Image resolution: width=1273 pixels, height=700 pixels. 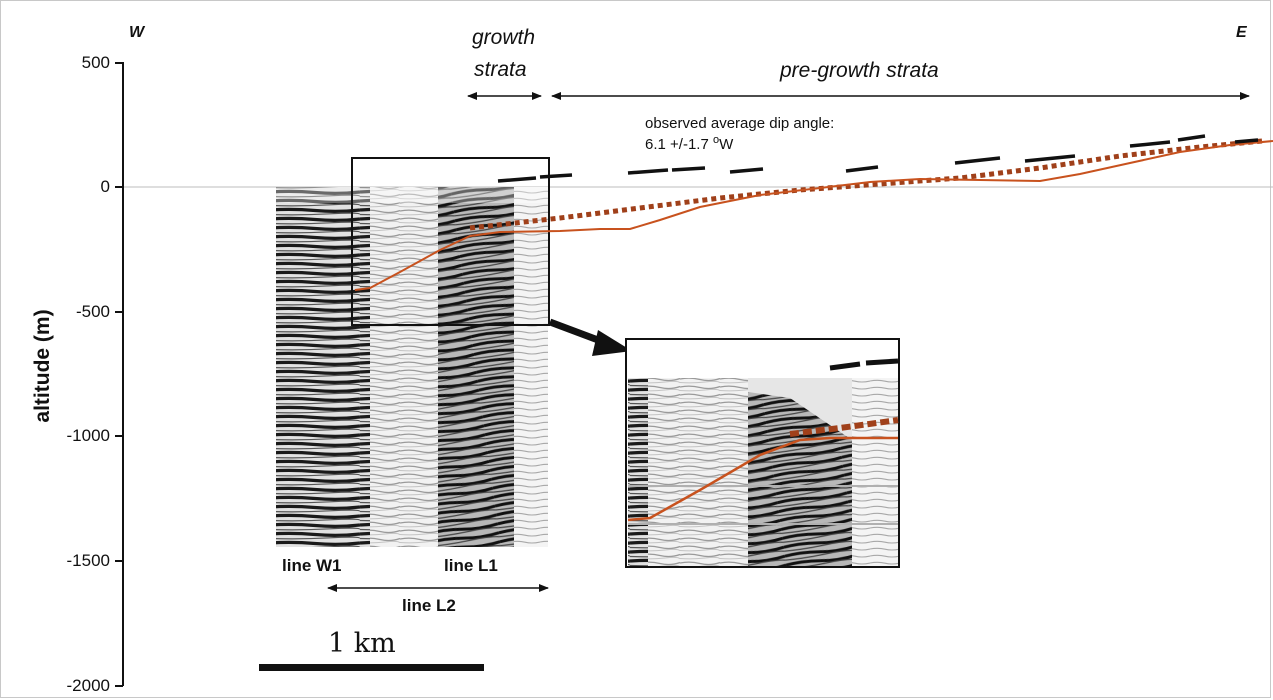 What do you see at coordinates (726, 144) in the screenshot?
I see `dip-direction: W` at bounding box center [726, 144].